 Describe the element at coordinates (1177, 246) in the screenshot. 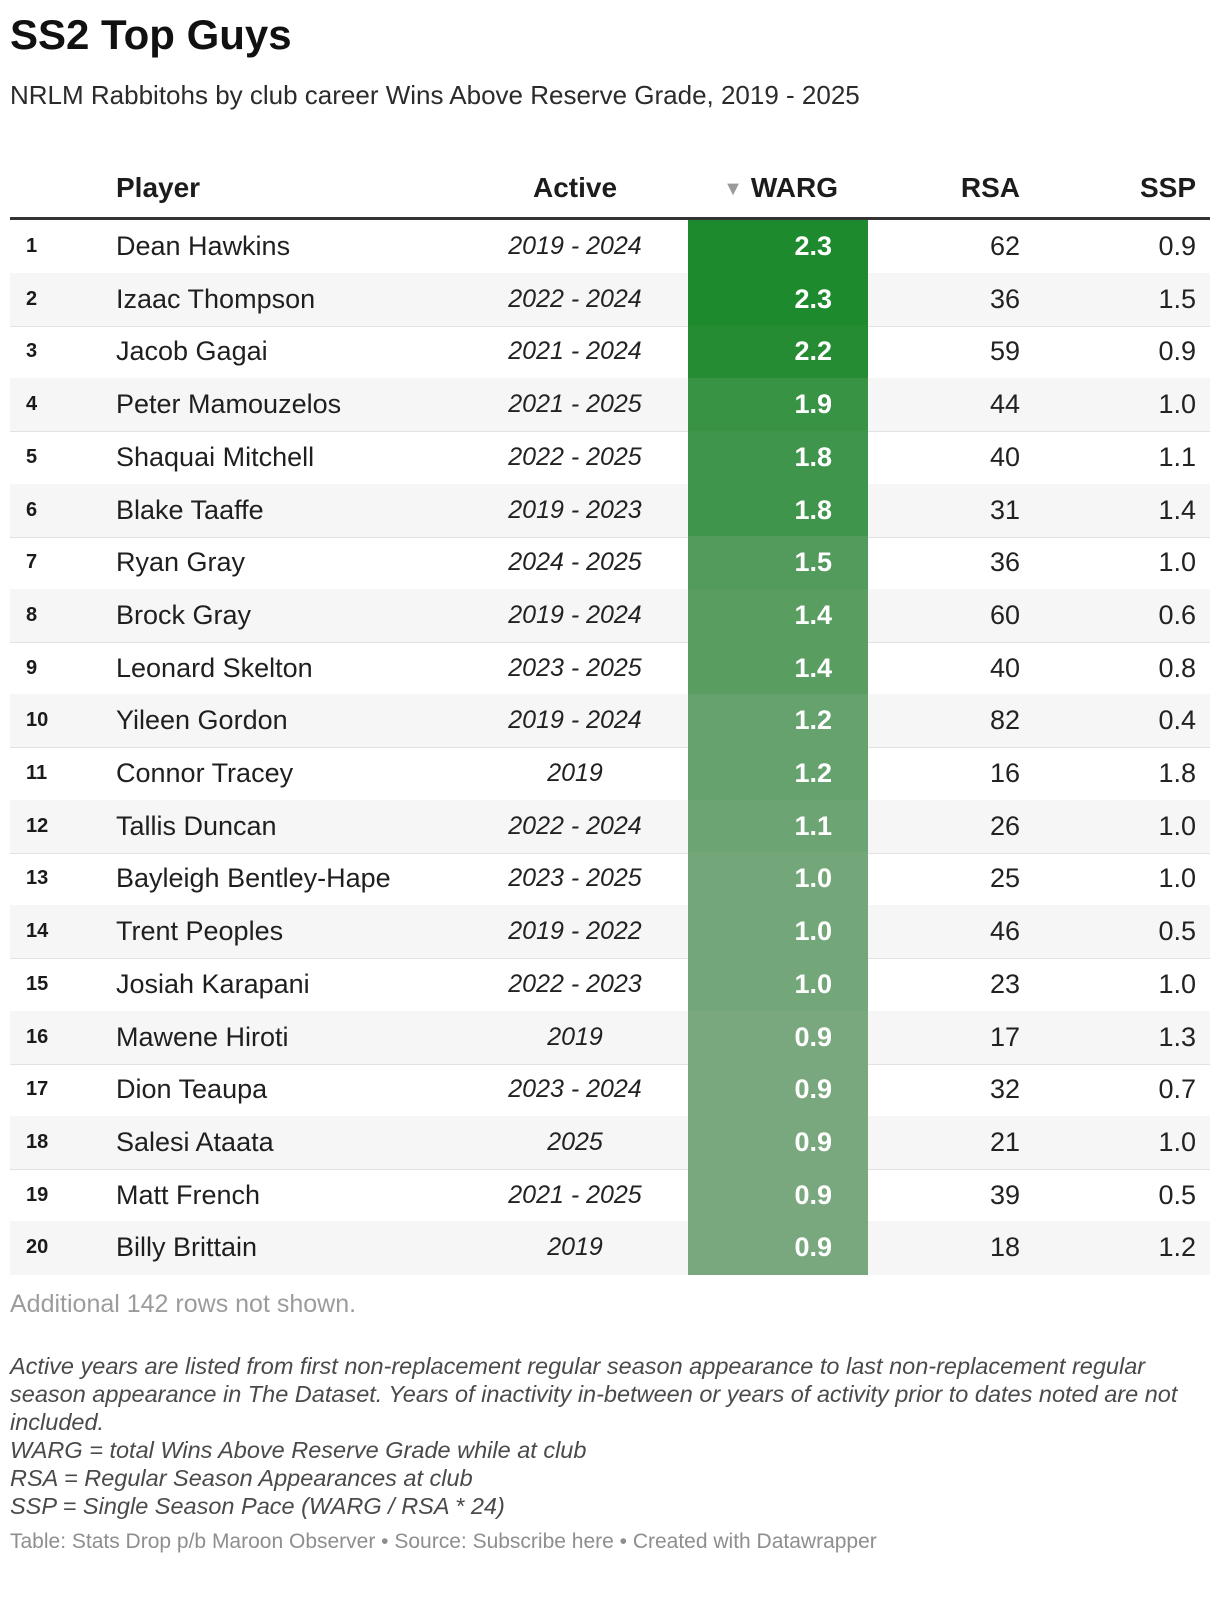

I see `ssp-cell: 0.9` at that location.